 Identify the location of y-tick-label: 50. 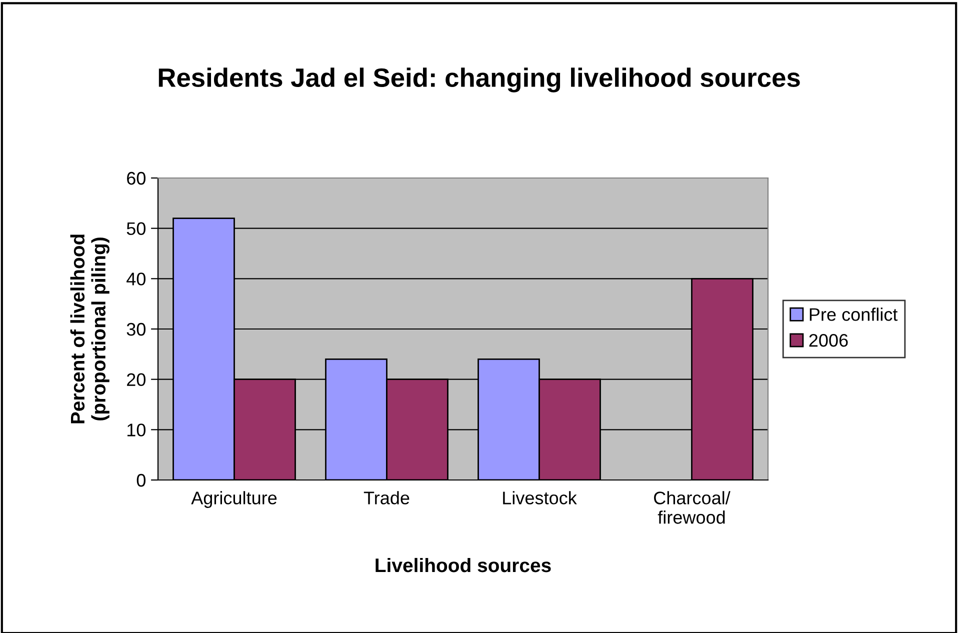
(136, 229).